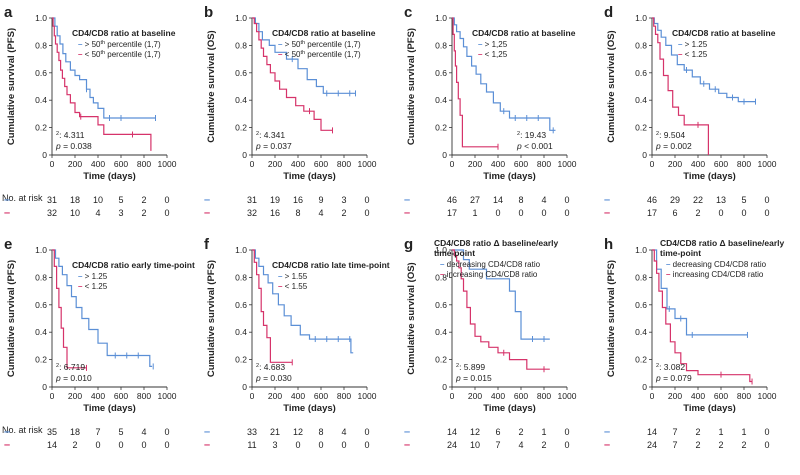 The width and height of the screenshot is (800, 475). I want to click on chi-square-stat: 2: 5.899, so click(470, 367).